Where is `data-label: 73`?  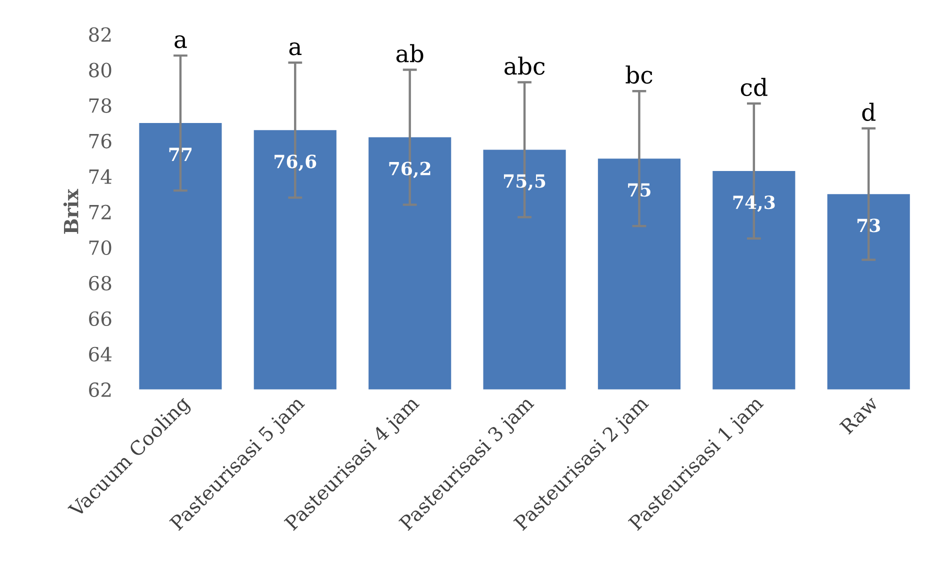
data-label: 73 is located at coordinates (868, 225).